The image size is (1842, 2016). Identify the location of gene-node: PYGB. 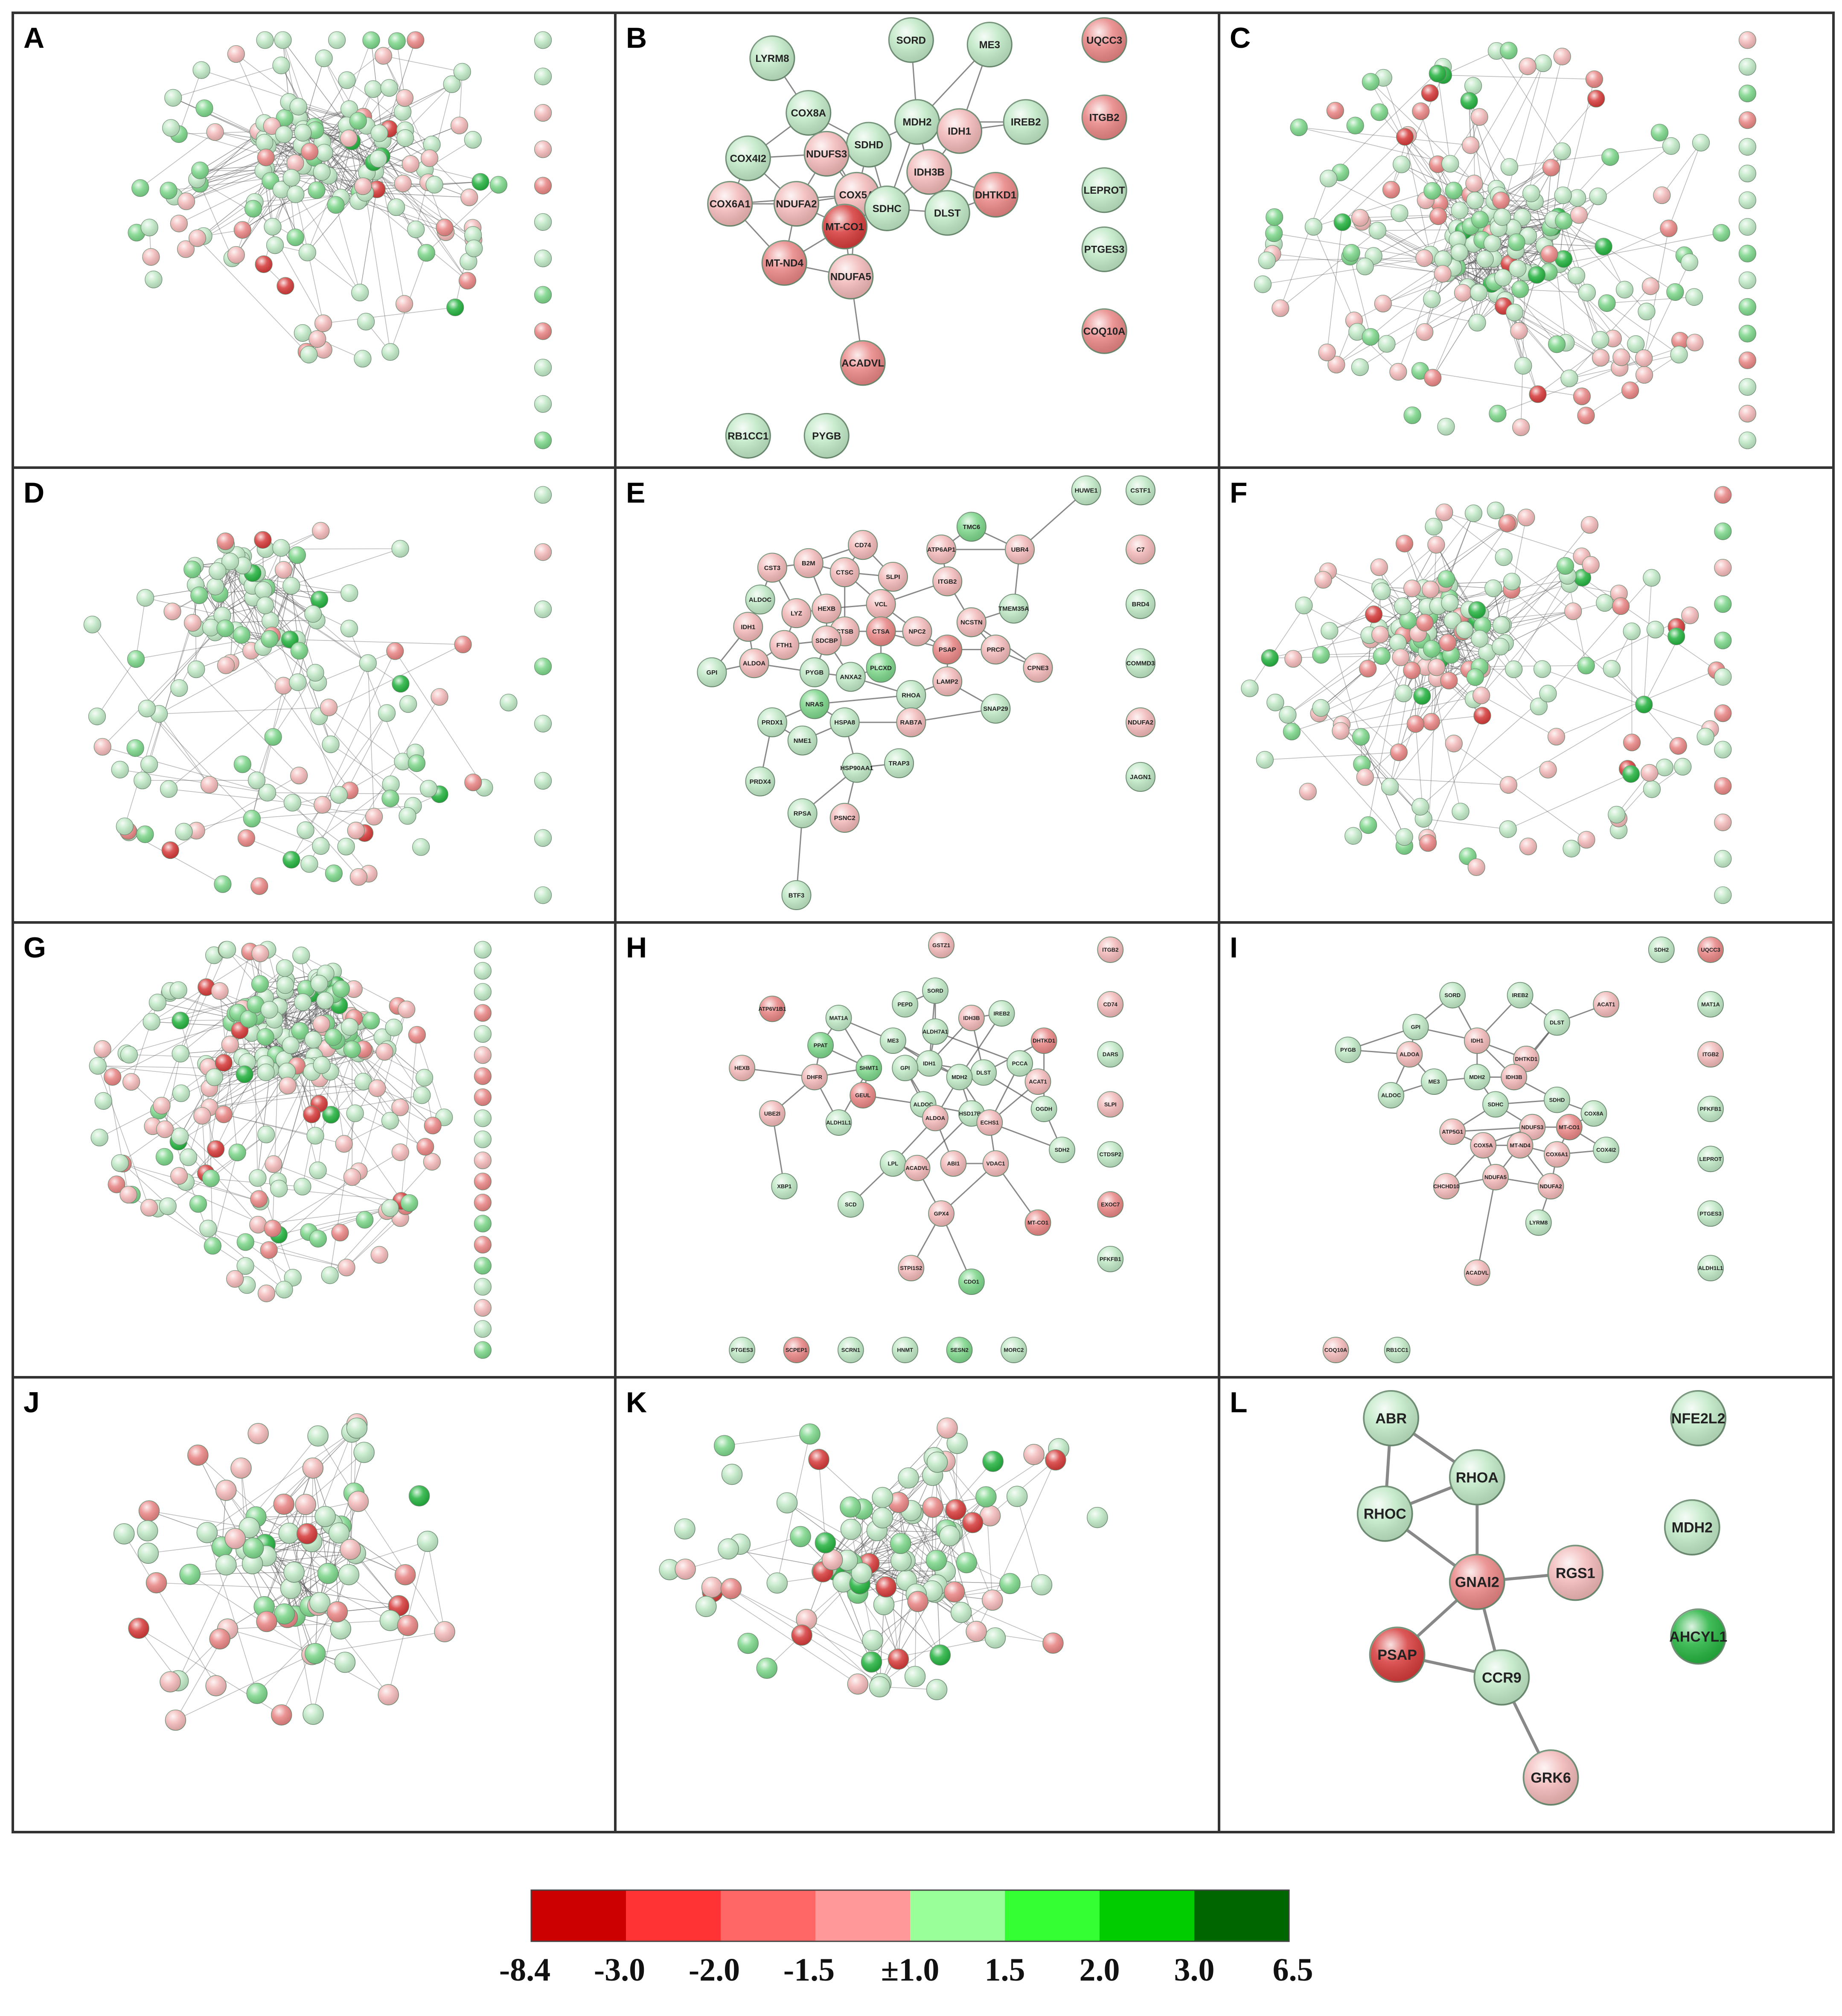
(826, 436).